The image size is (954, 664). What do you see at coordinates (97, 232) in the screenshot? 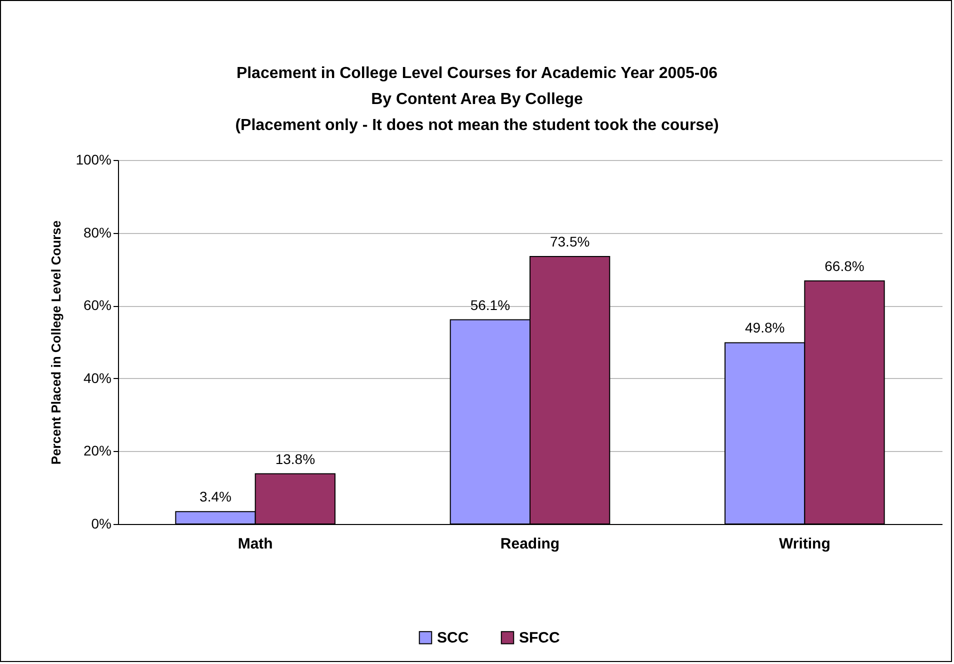
I see `y-tick-label: 80%` at bounding box center [97, 232].